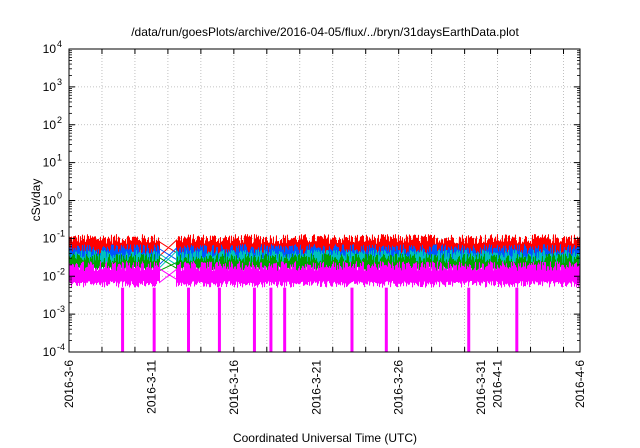  Describe the element at coordinates (69, 384) in the screenshot. I see `x-tick-label: 2016-3-6` at that location.